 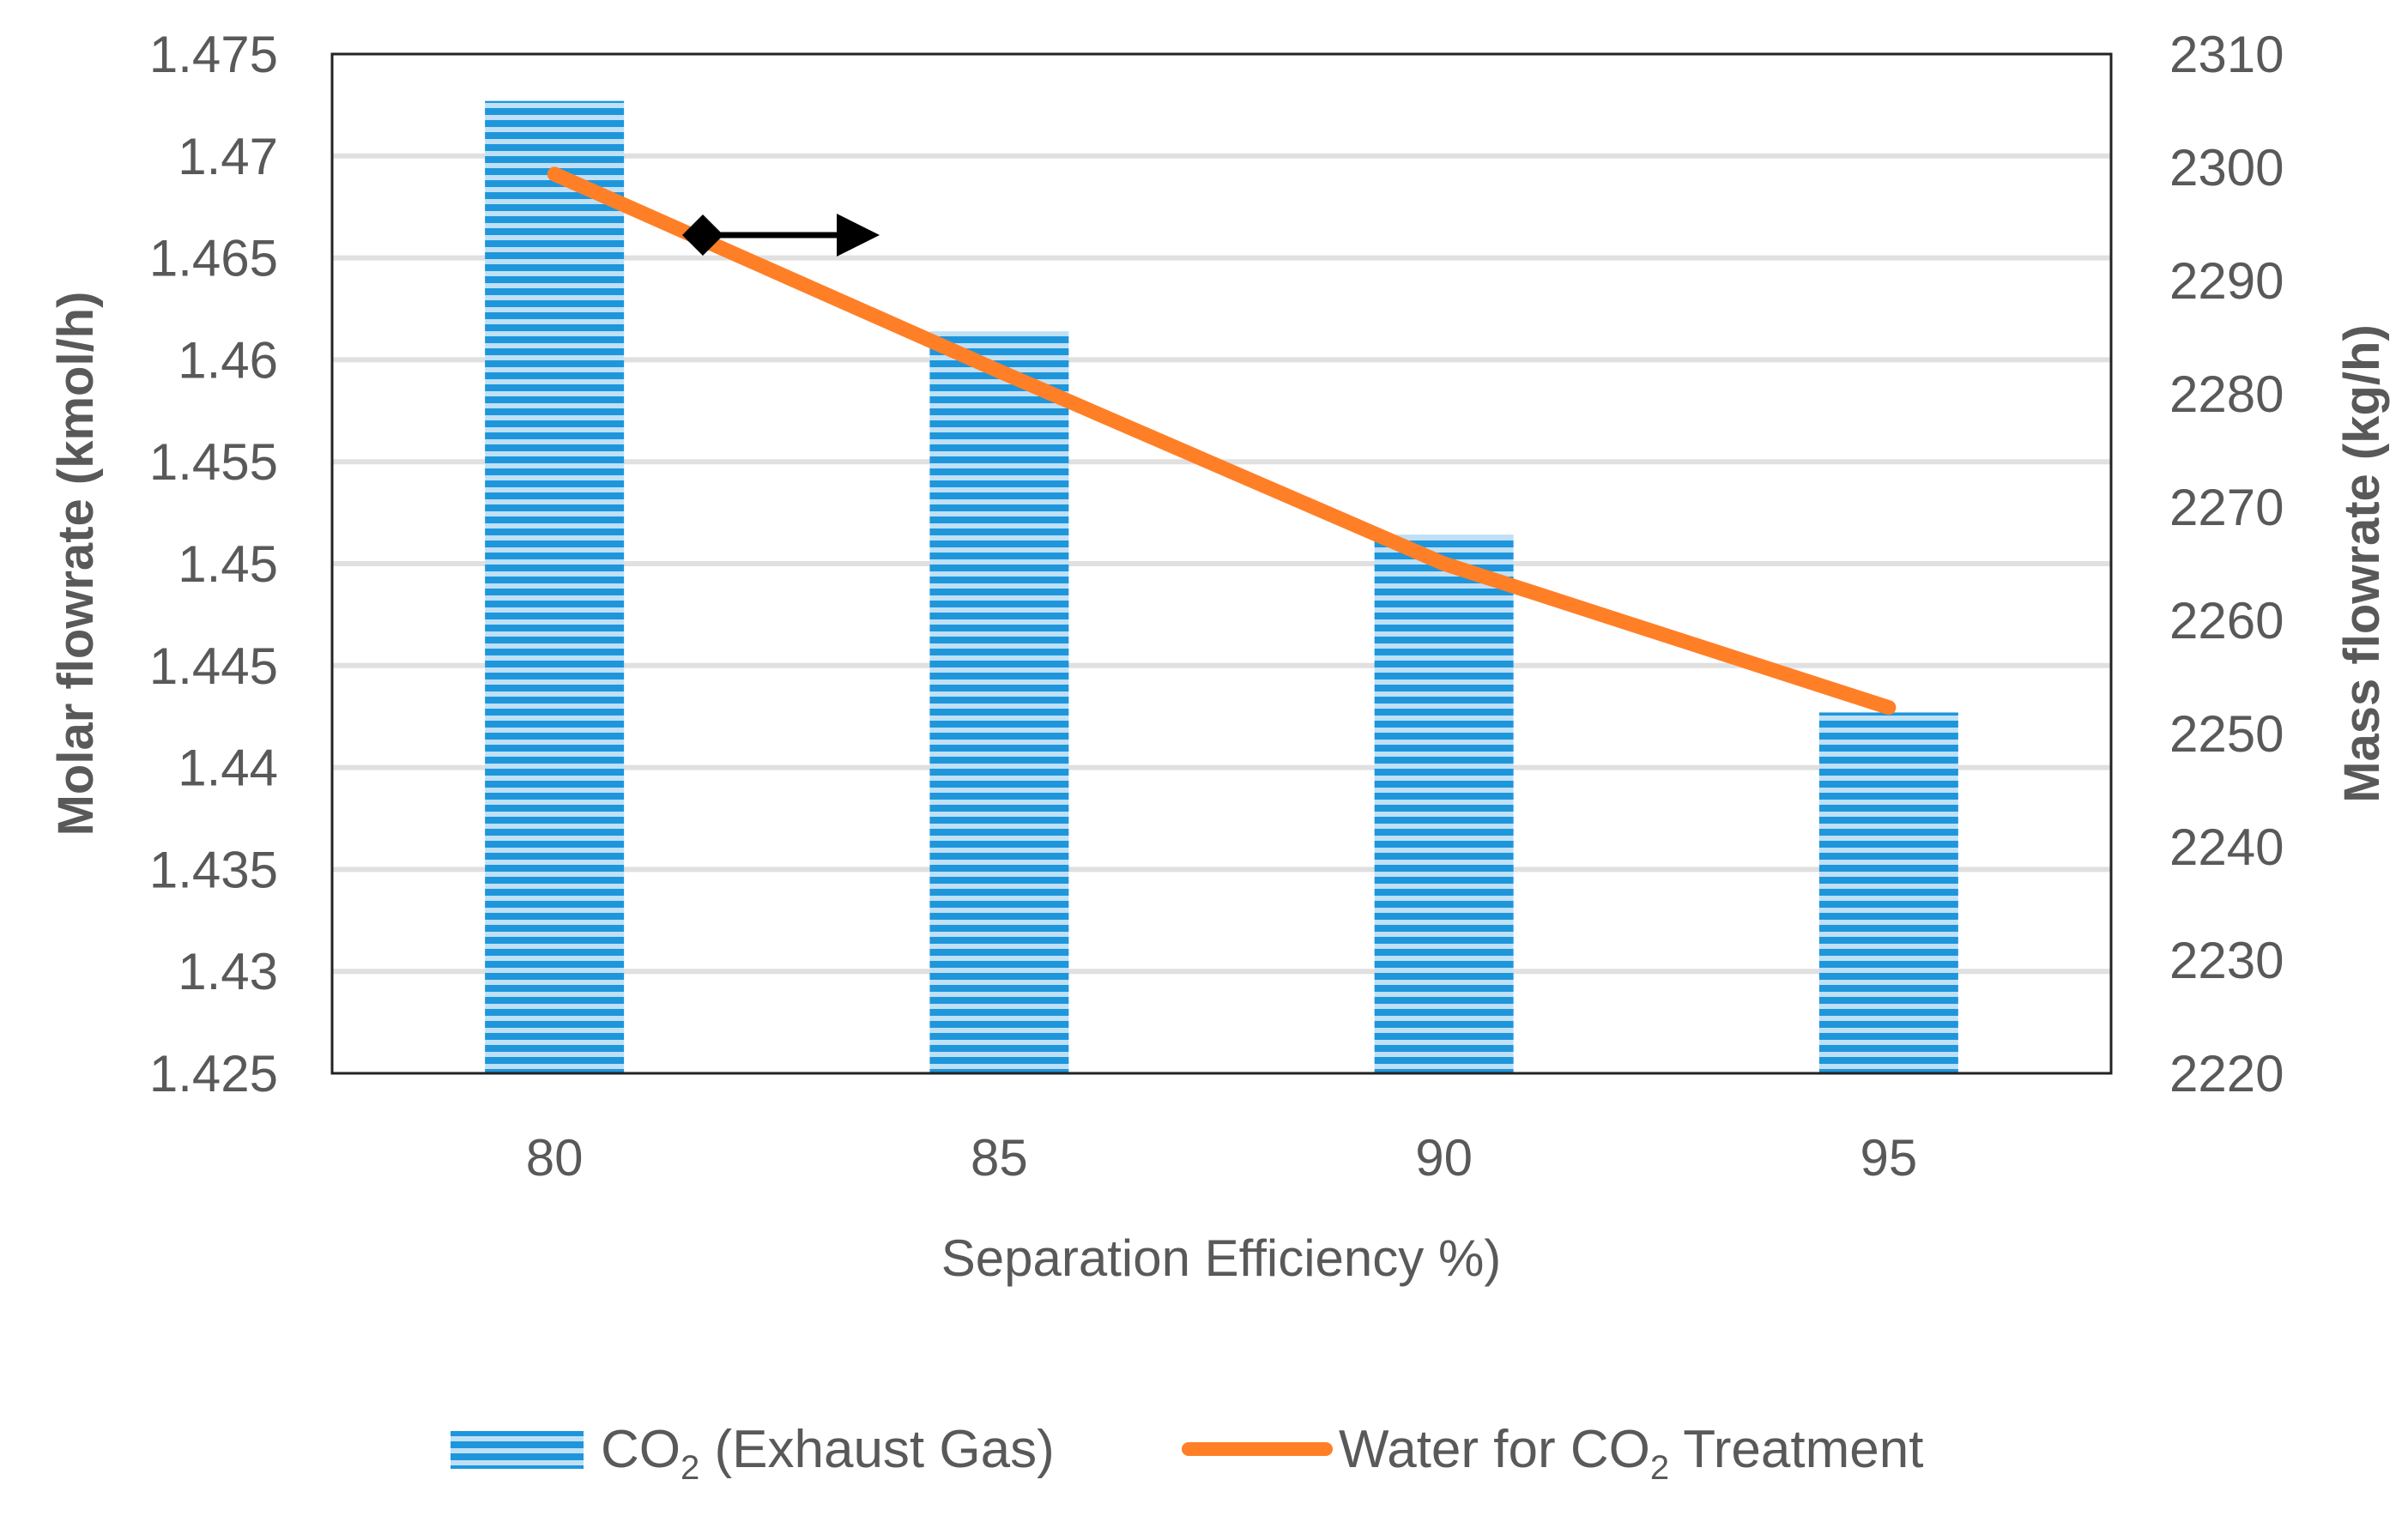 I want to click on y-left-tick-label: 1.47, so click(x=228, y=156).